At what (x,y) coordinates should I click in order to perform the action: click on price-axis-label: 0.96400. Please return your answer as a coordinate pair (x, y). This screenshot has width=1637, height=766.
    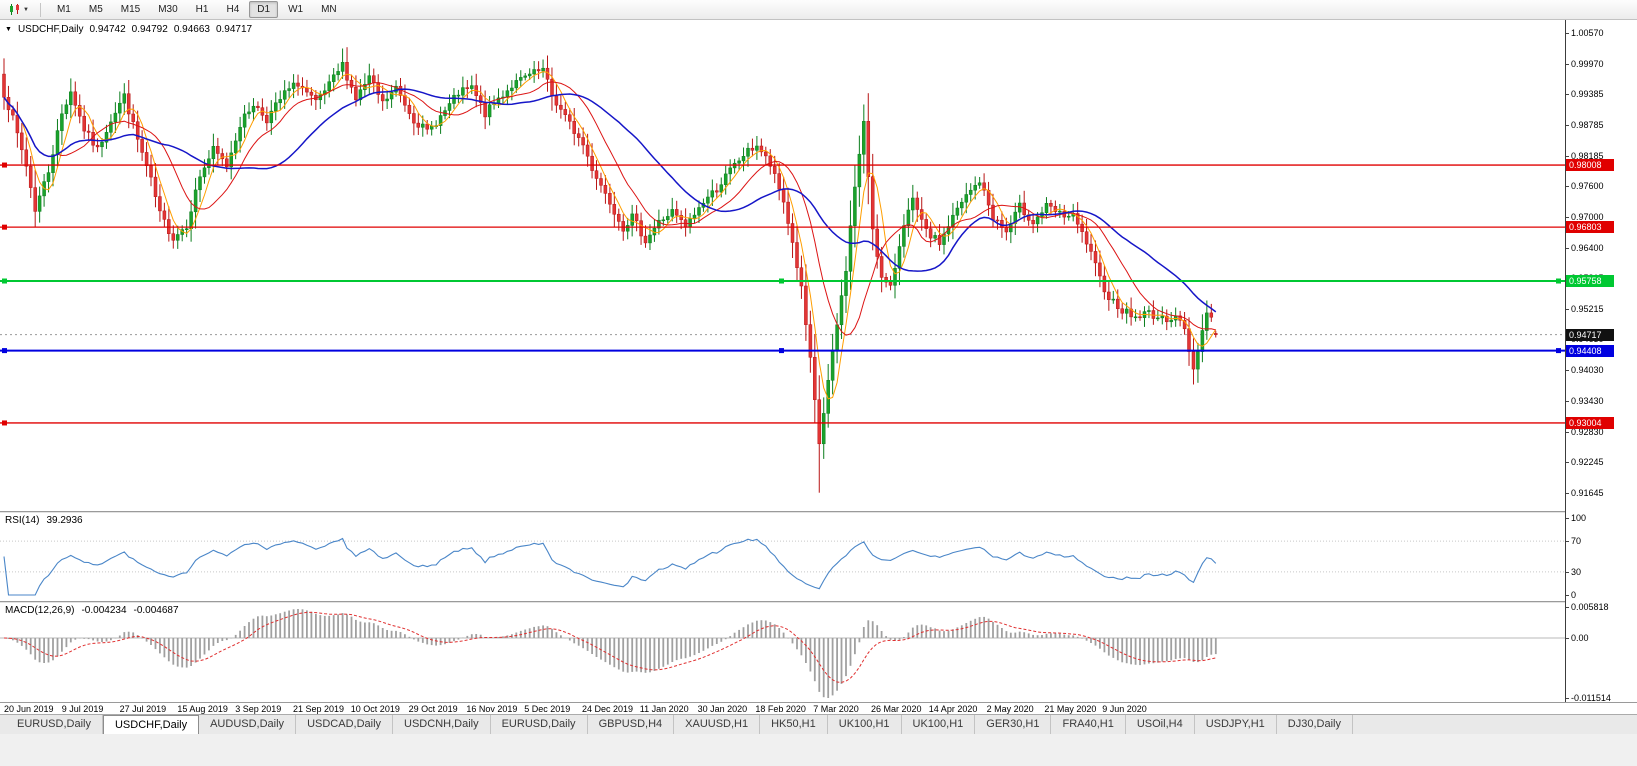
    Looking at the image, I should click on (1585, 247).